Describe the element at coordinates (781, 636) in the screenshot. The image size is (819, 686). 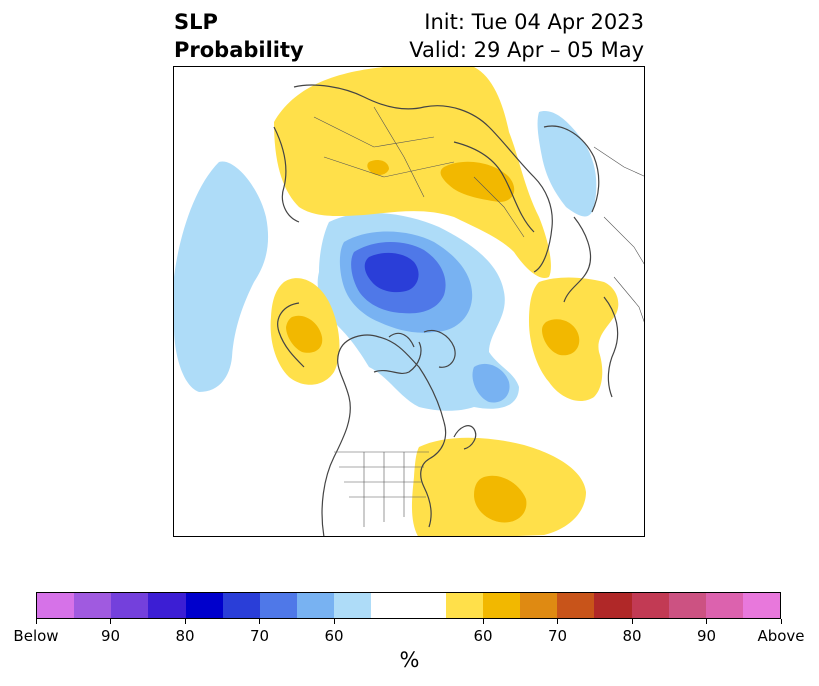
I see `colorbar-tick-label: Above` at that location.